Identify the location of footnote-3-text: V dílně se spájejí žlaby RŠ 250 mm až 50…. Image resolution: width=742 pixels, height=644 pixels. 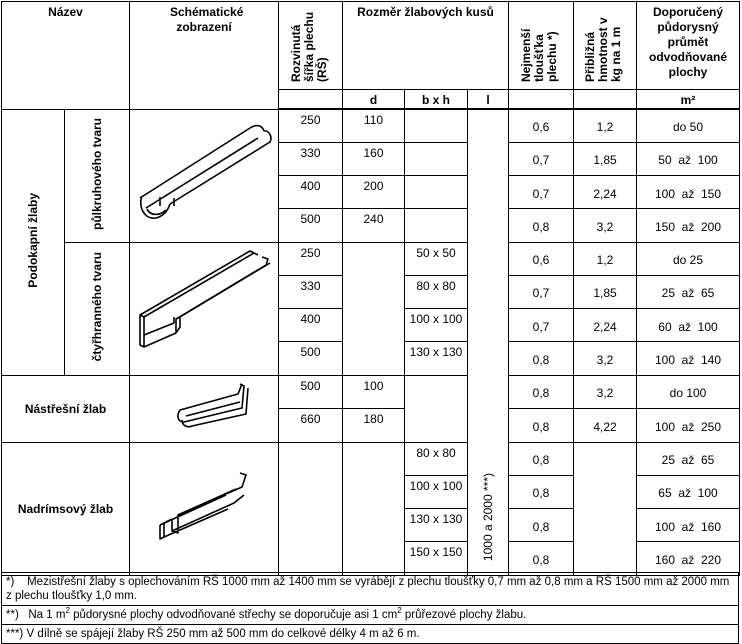
(223, 634).